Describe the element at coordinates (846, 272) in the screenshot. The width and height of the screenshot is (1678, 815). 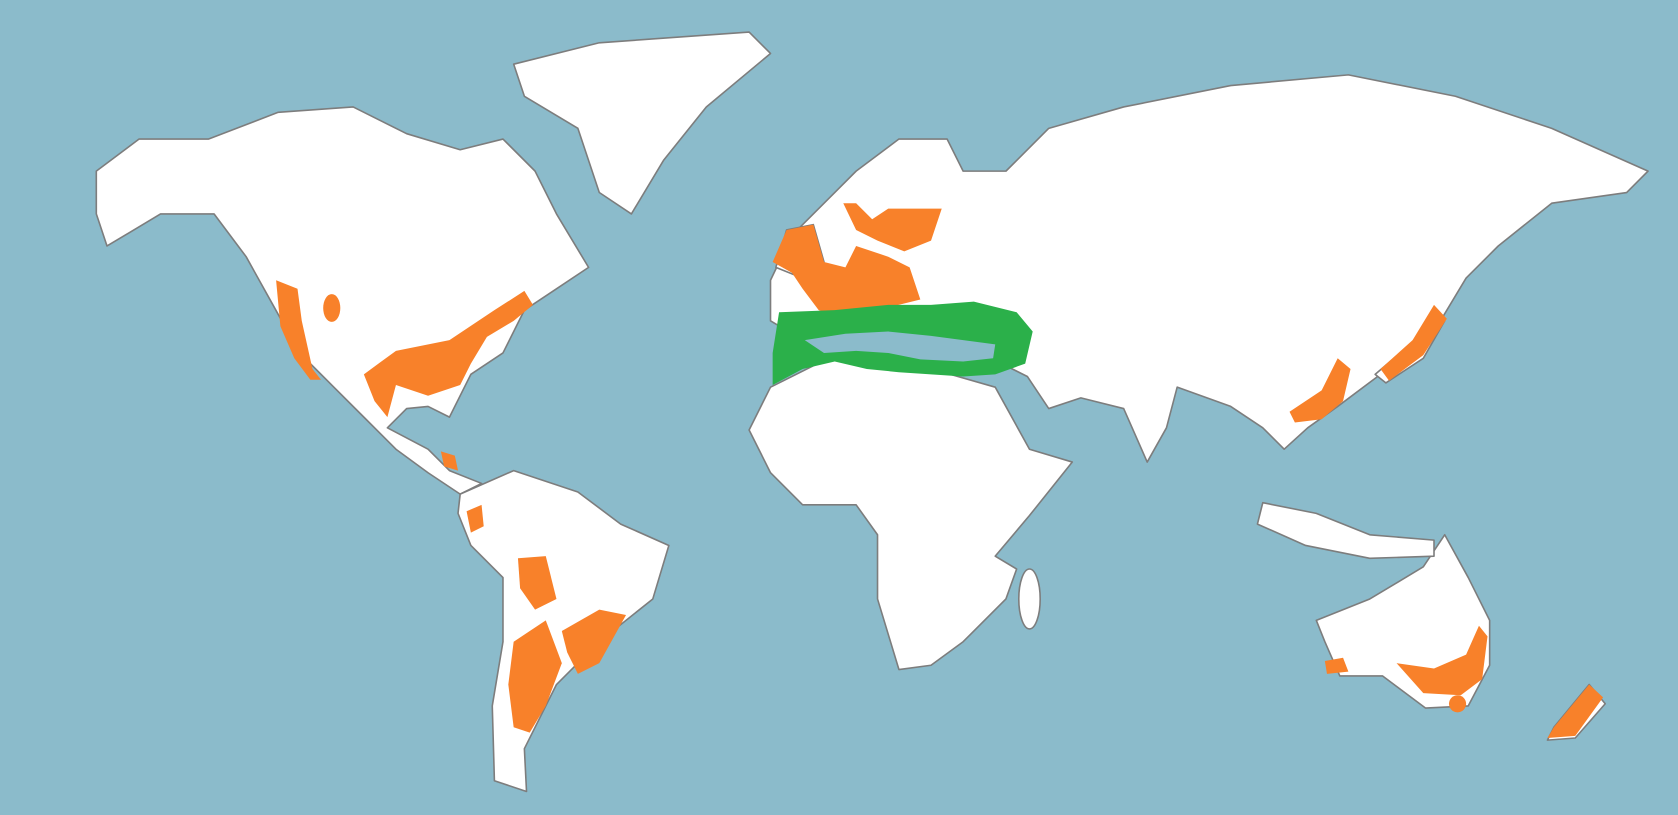
I see `orange-region-western-europe` at that location.